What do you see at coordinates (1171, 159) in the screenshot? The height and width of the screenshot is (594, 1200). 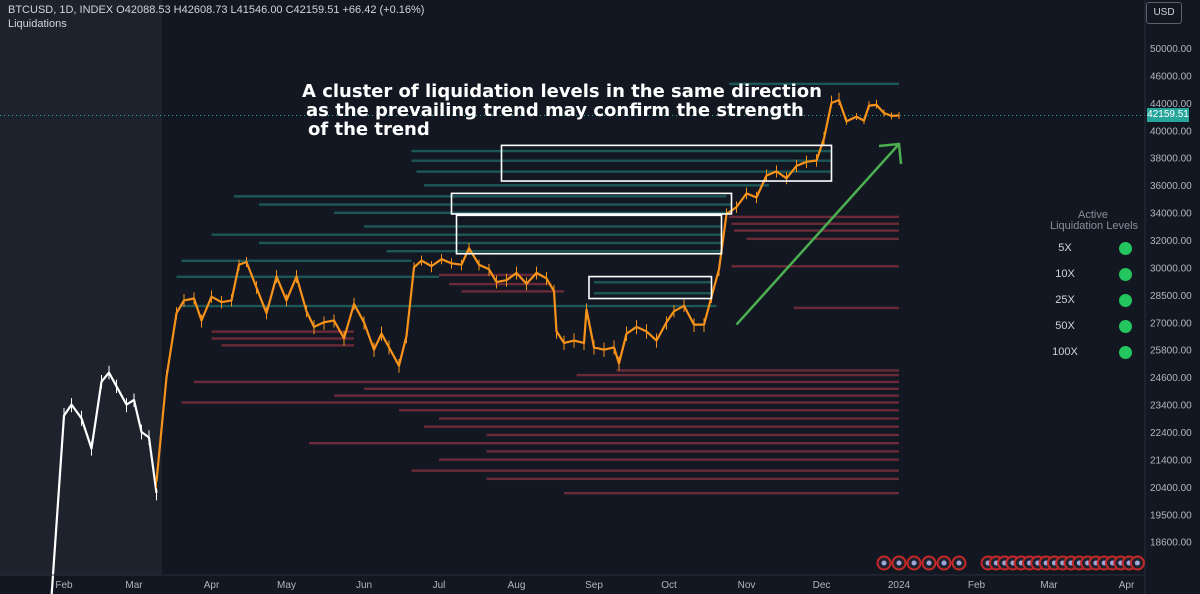 I see `y-tick-label: 38000.00` at bounding box center [1171, 159].